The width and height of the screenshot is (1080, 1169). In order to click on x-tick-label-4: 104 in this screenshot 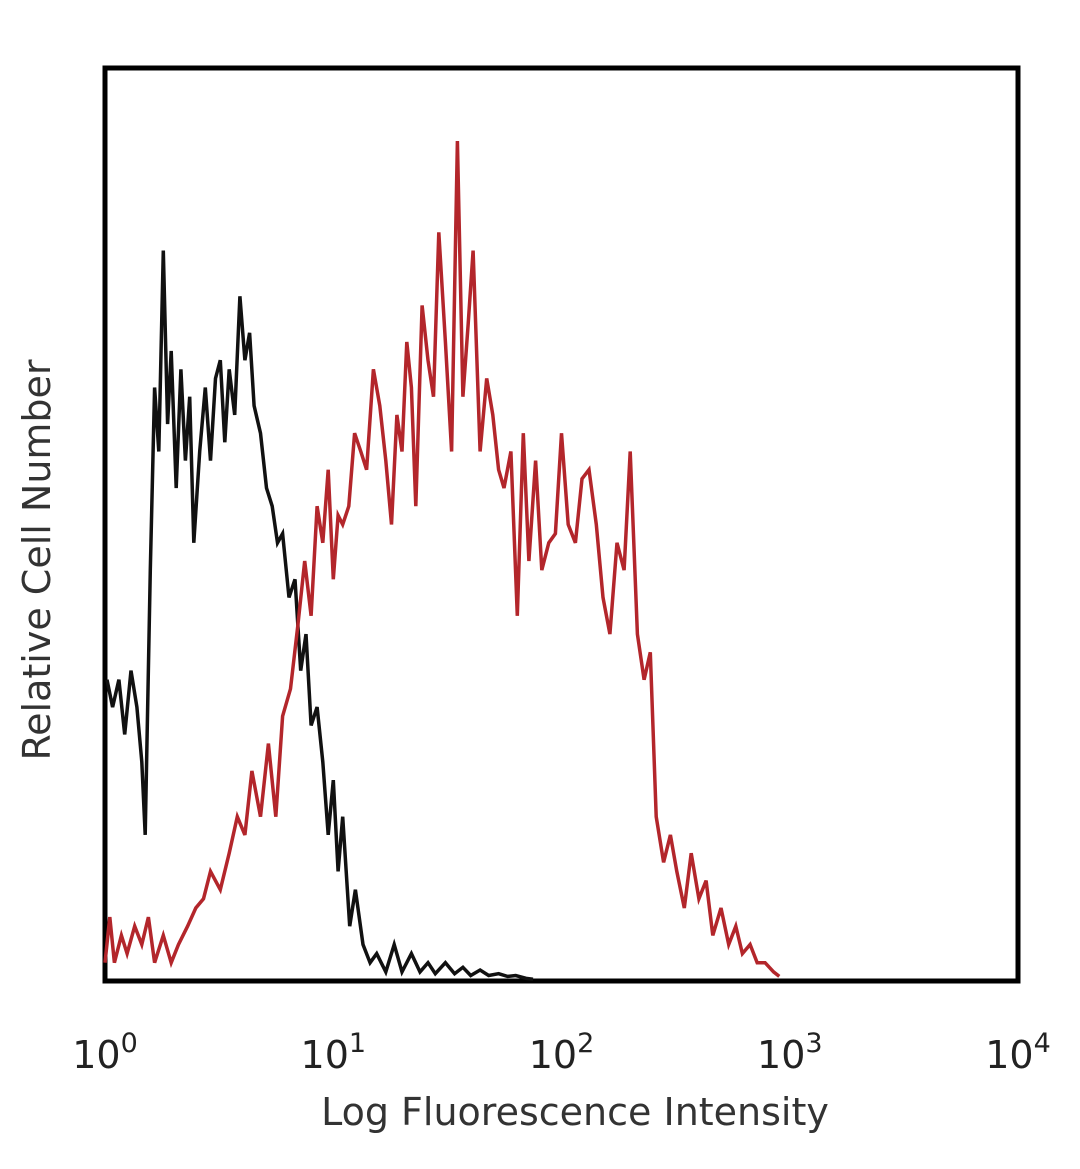, I will do `click(1018, 1052)`.